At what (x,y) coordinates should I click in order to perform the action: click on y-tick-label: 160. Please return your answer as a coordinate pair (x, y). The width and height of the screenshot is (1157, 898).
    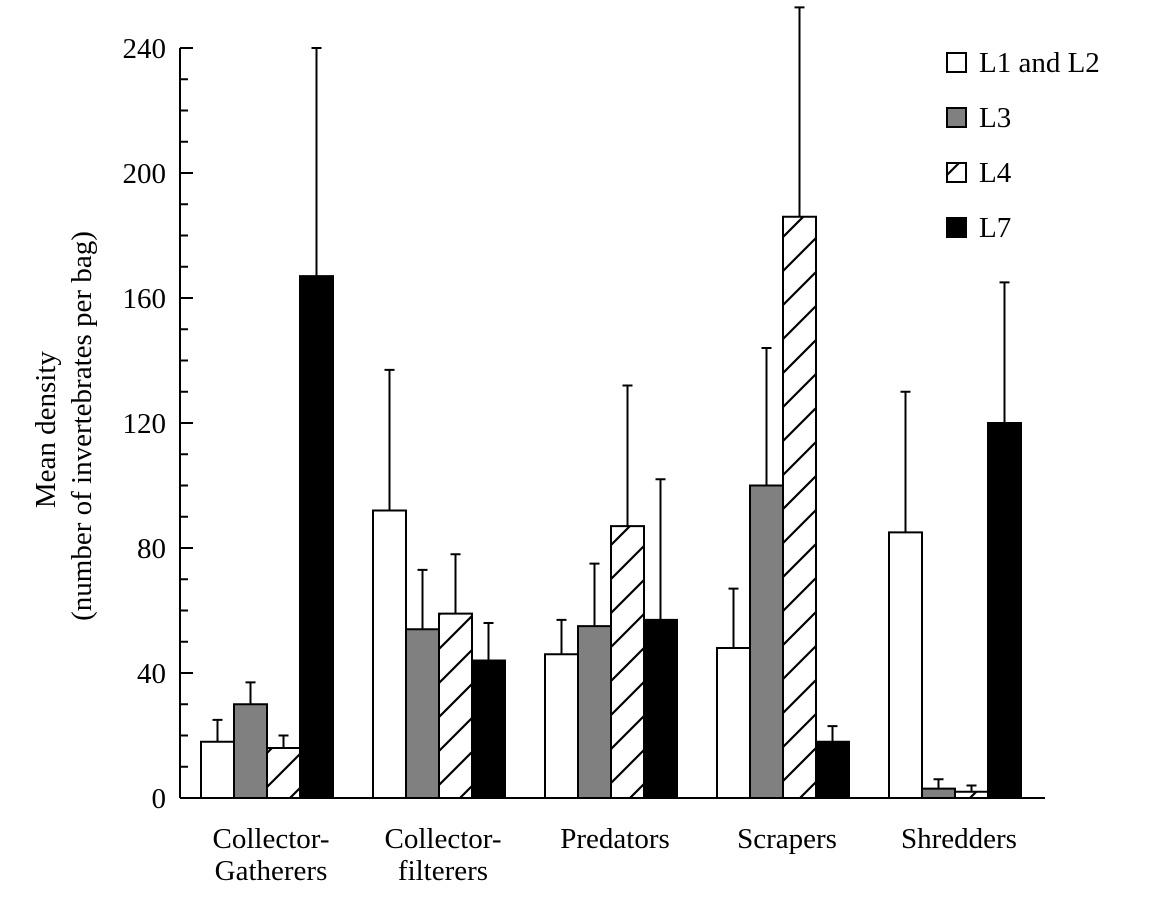
    Looking at the image, I should click on (145, 299).